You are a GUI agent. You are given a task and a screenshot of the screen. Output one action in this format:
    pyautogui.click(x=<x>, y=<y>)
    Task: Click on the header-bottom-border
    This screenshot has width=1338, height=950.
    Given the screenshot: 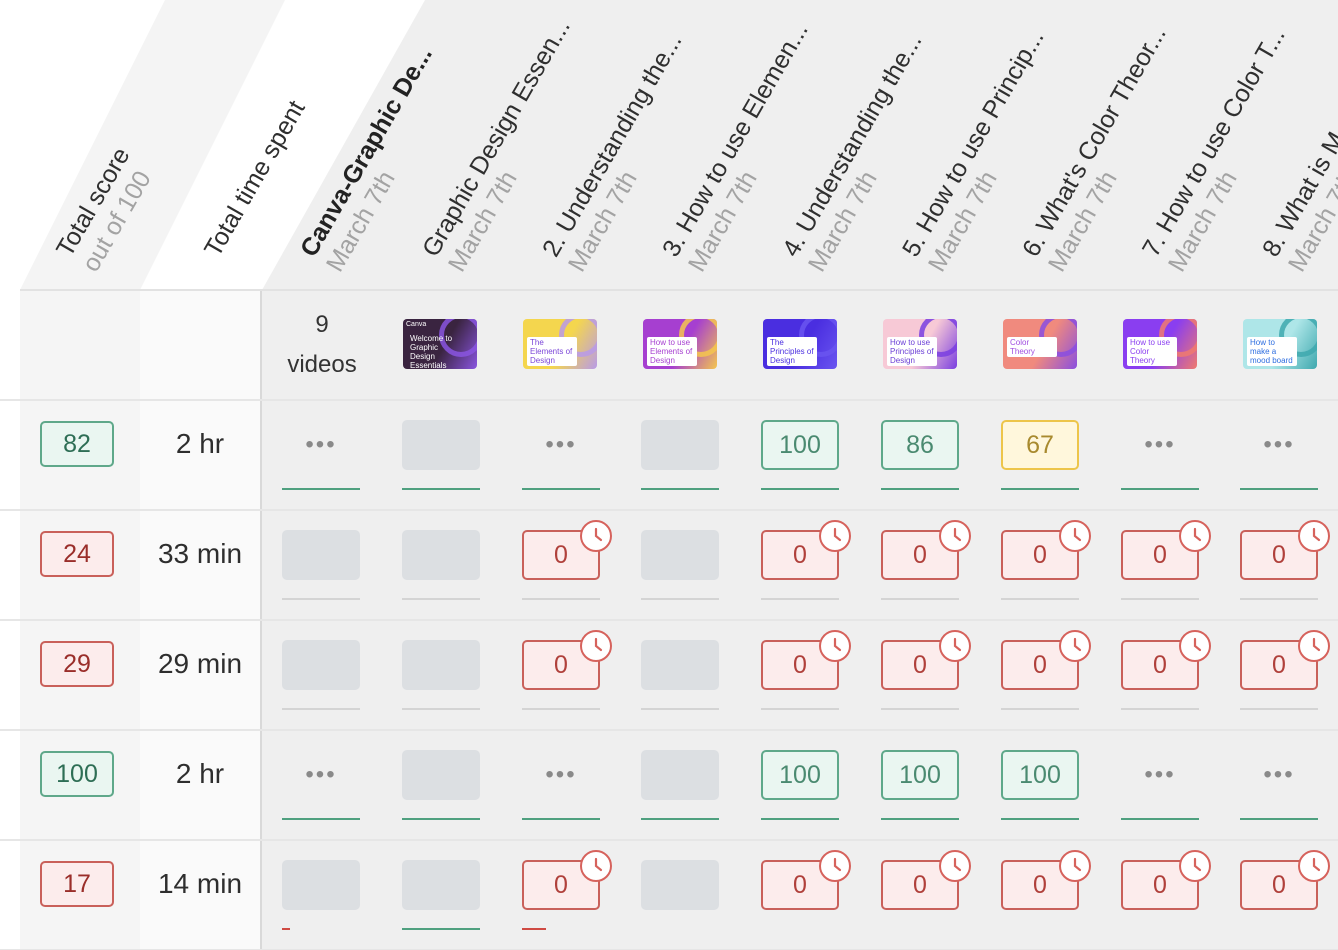 What is the action you would take?
    pyautogui.click(x=679, y=290)
    